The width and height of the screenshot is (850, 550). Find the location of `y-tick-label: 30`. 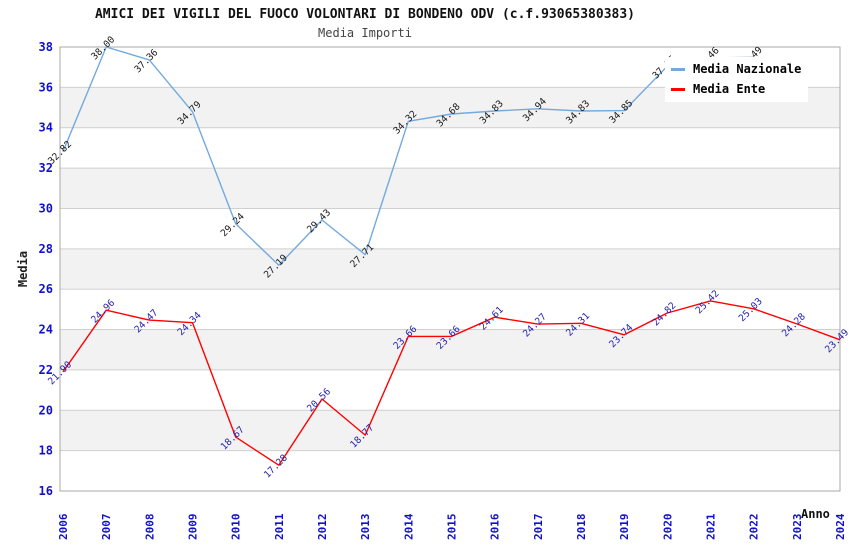

y-tick-label: 30 is located at coordinates (46, 208).